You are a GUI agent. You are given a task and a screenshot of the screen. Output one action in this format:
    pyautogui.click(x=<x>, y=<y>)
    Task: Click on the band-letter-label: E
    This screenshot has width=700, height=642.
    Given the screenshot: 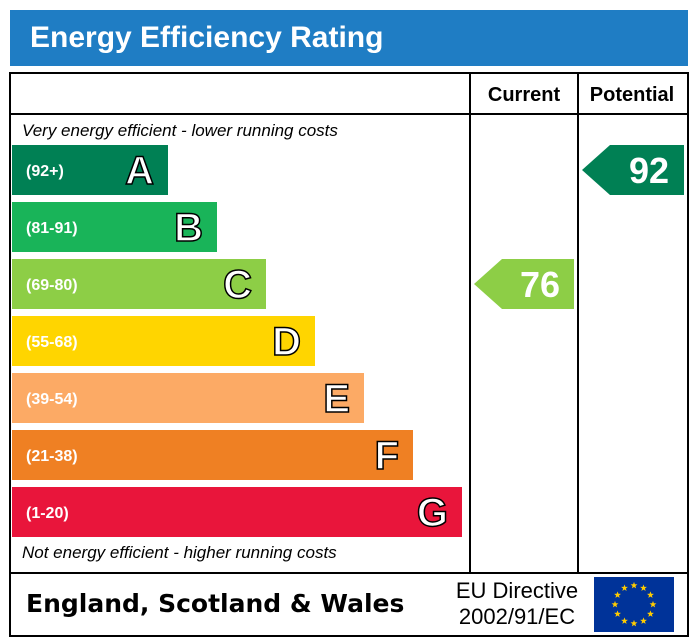 What is the action you would take?
    pyautogui.click(x=336, y=399)
    